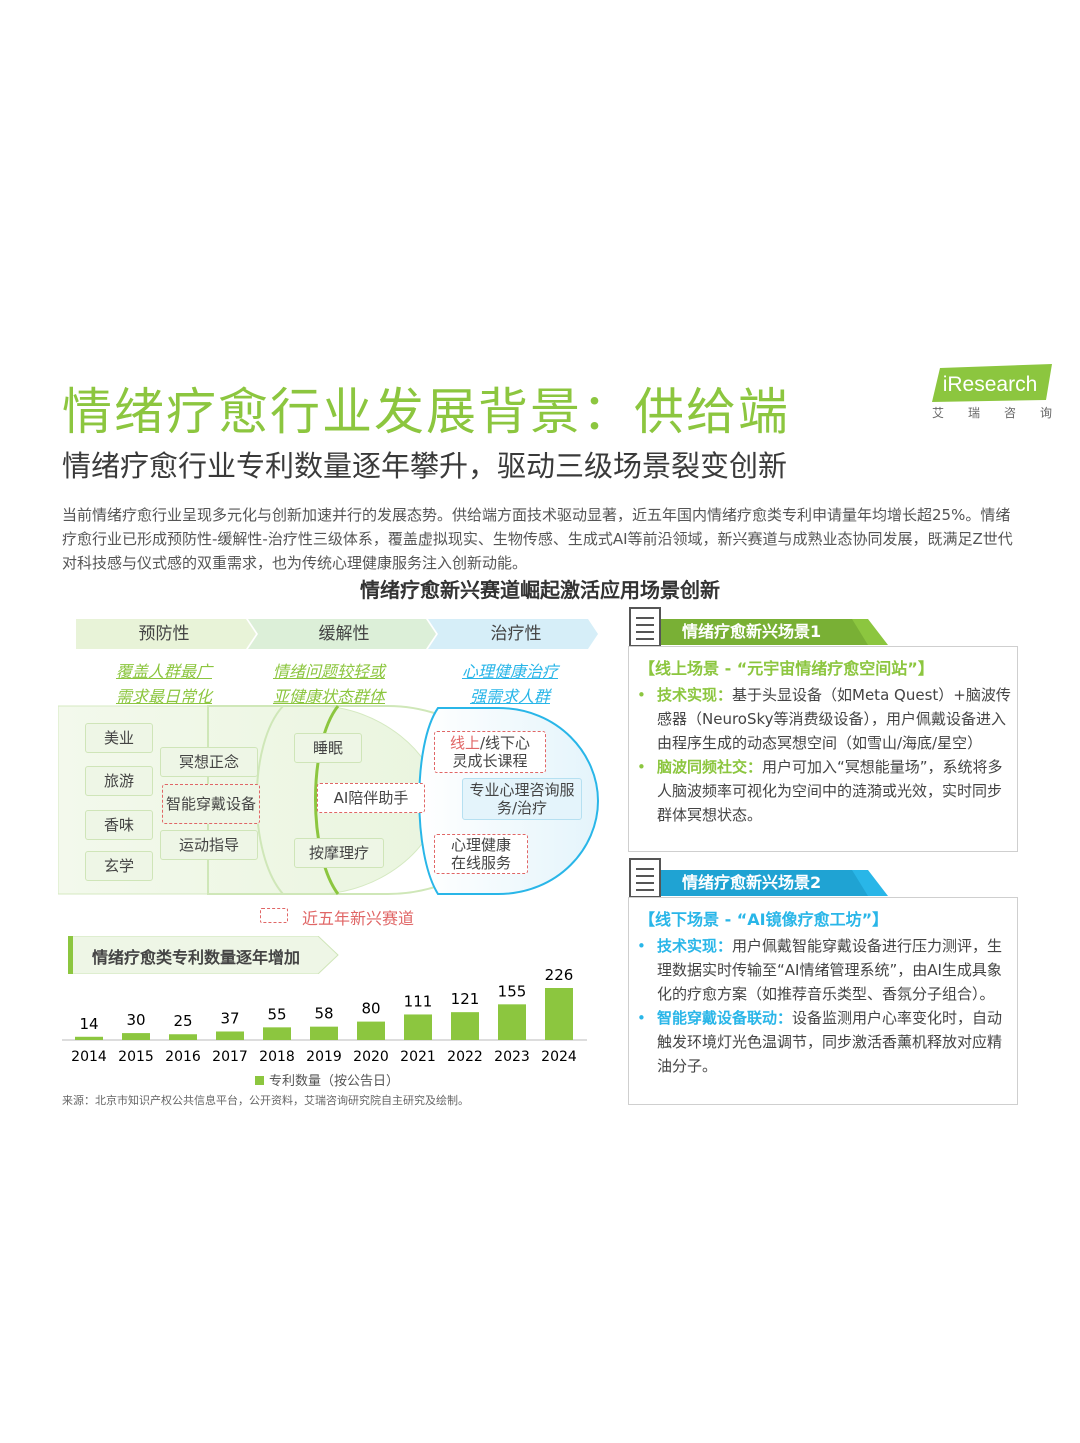 The image size is (1080, 1443). I want to click on scene1-heading: 【线上场景 - “元宇宙情绪疗愈空间站”】, so click(786, 668).